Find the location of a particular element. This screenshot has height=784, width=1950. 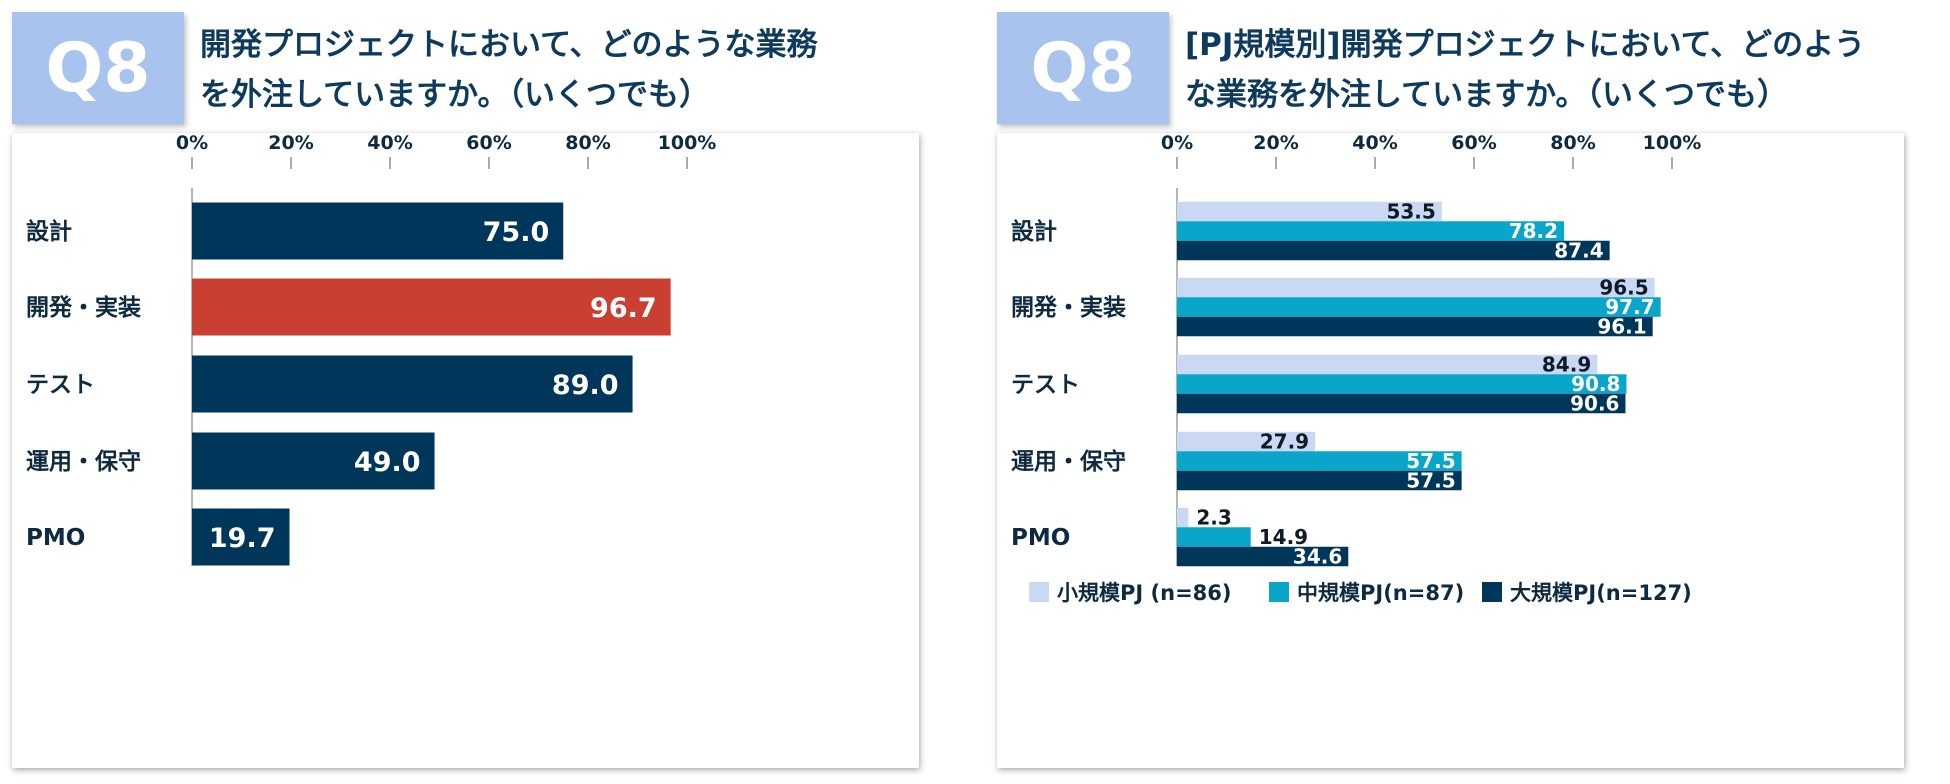

bar-value-label: 49.0 is located at coordinates (387, 462).